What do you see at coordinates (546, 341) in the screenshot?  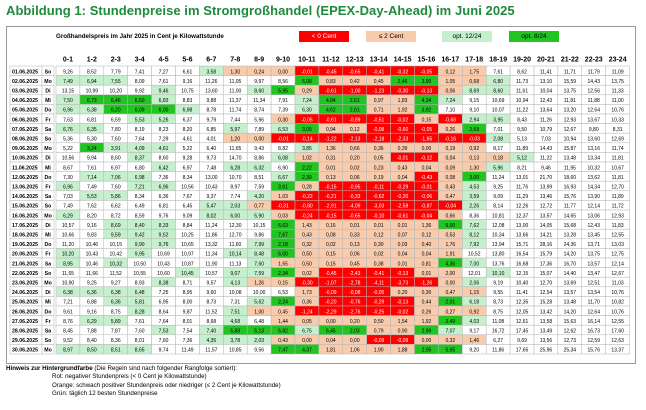 I see `cell-value: 13,56` at bounding box center [546, 341].